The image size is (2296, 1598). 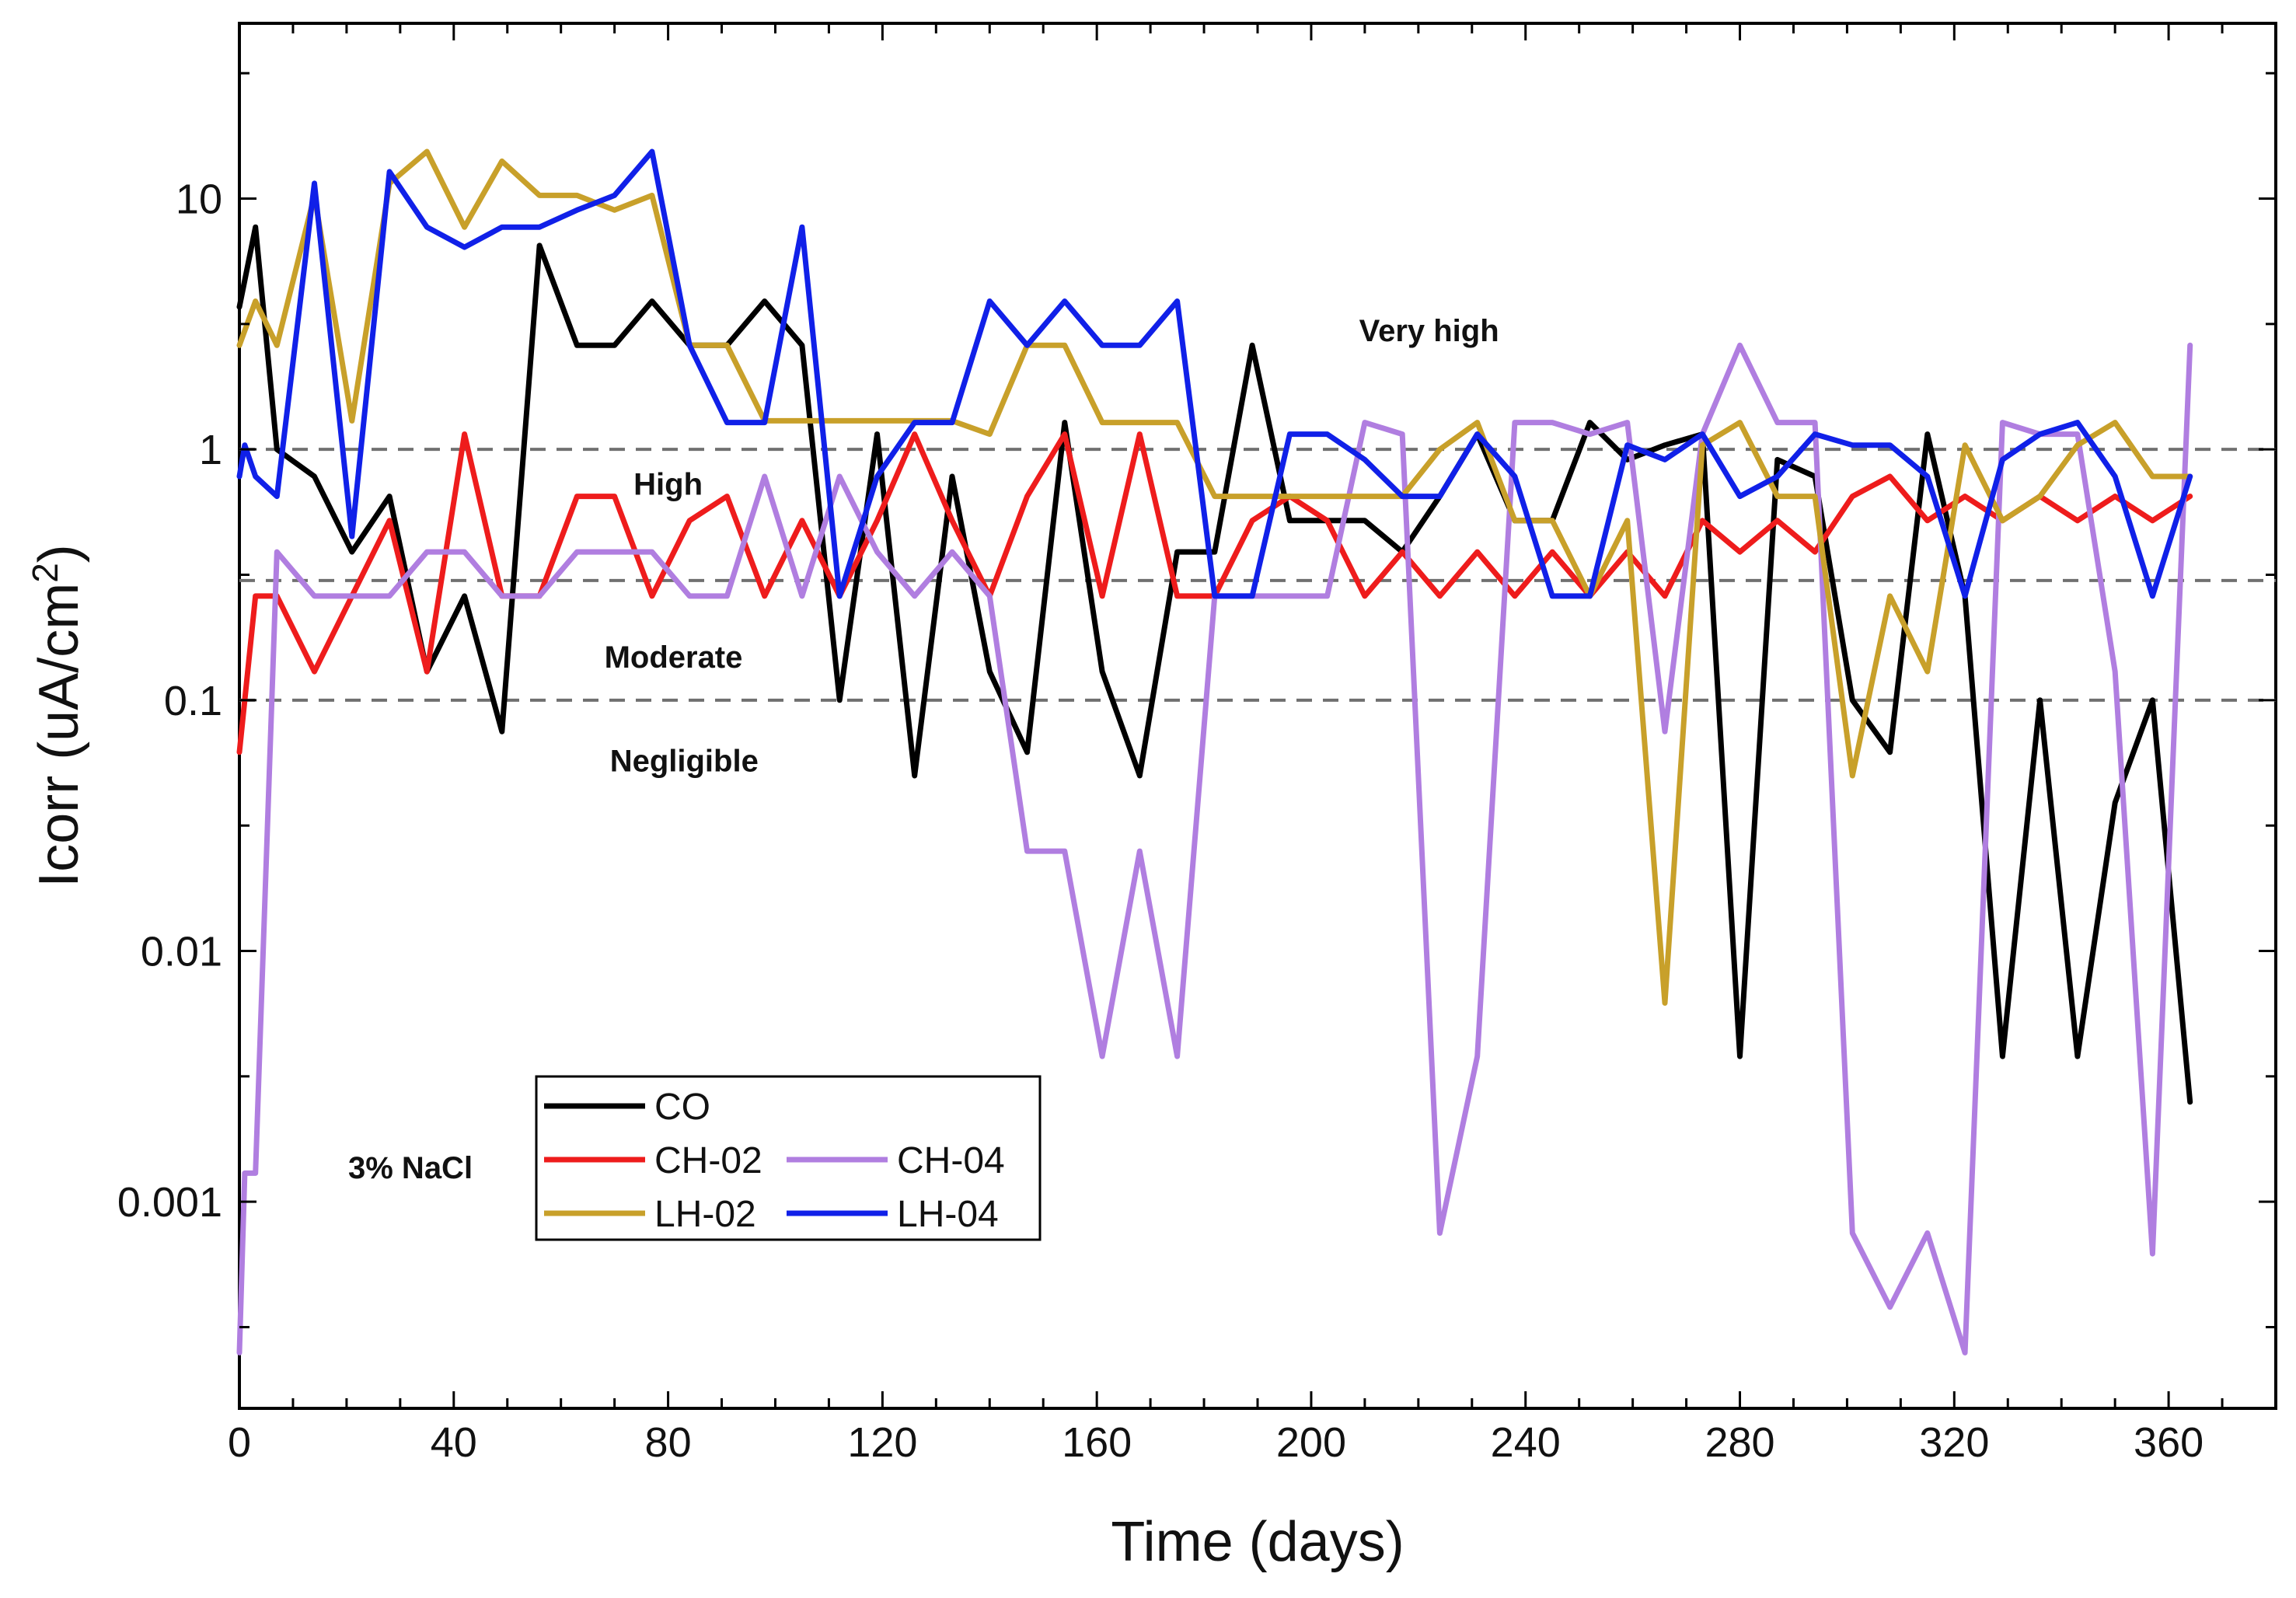 I want to click on x-tick-label: 320, so click(x=1954, y=1442).